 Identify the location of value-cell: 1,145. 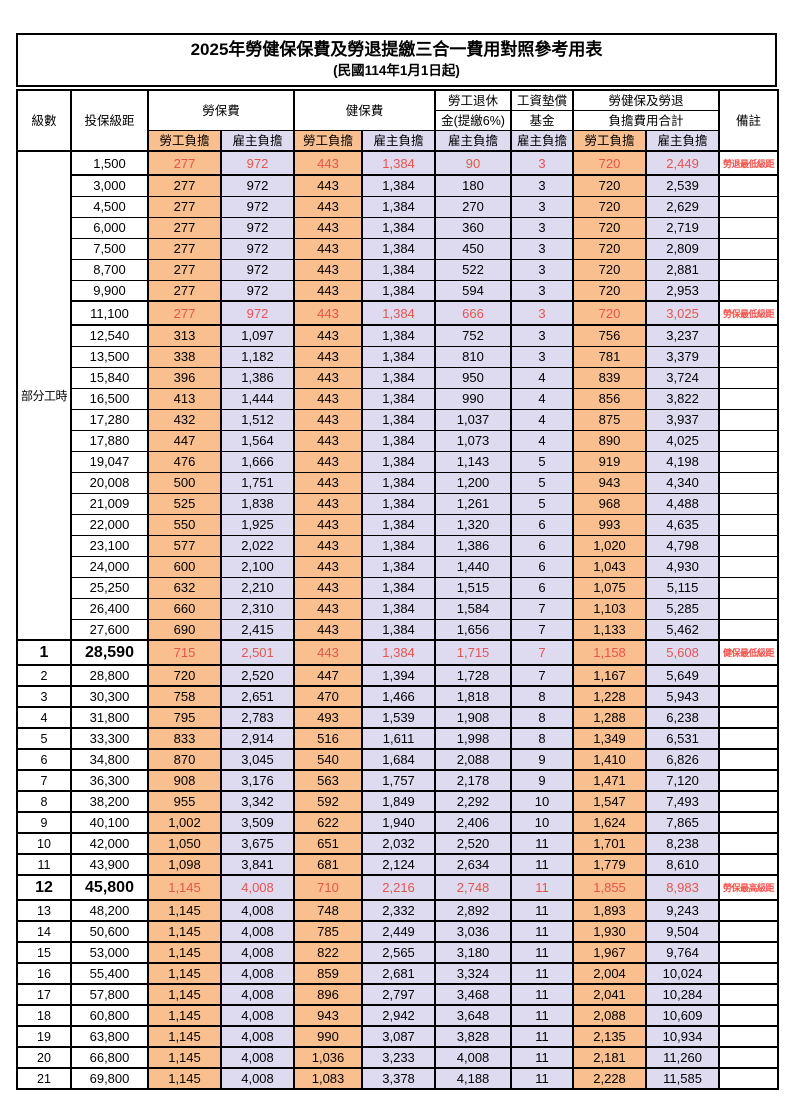
(184, 887).